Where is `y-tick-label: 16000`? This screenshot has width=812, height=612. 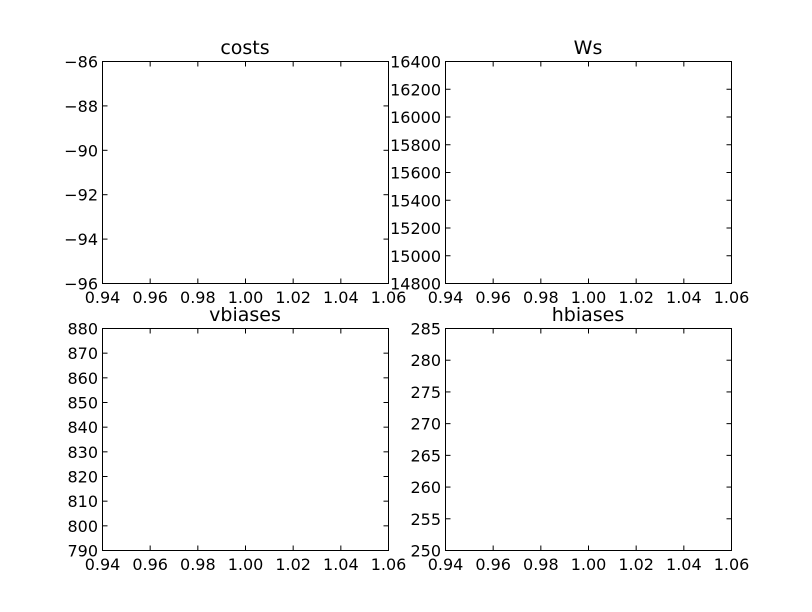 y-tick-label: 16000 is located at coordinates (415, 117).